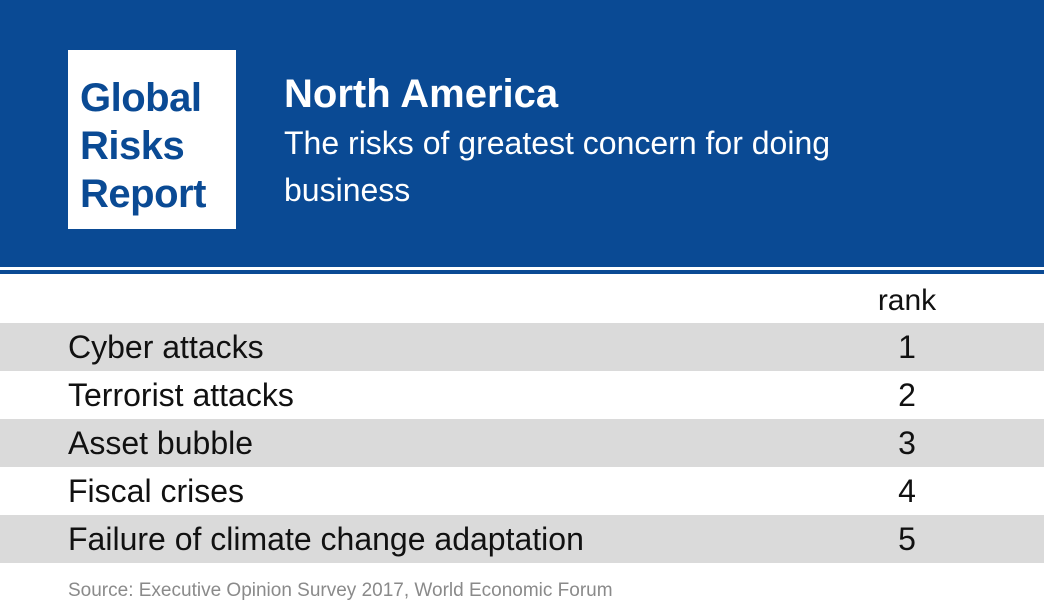 This screenshot has height=614, width=1044. What do you see at coordinates (421, 94) in the screenshot?
I see `page-title: North America` at bounding box center [421, 94].